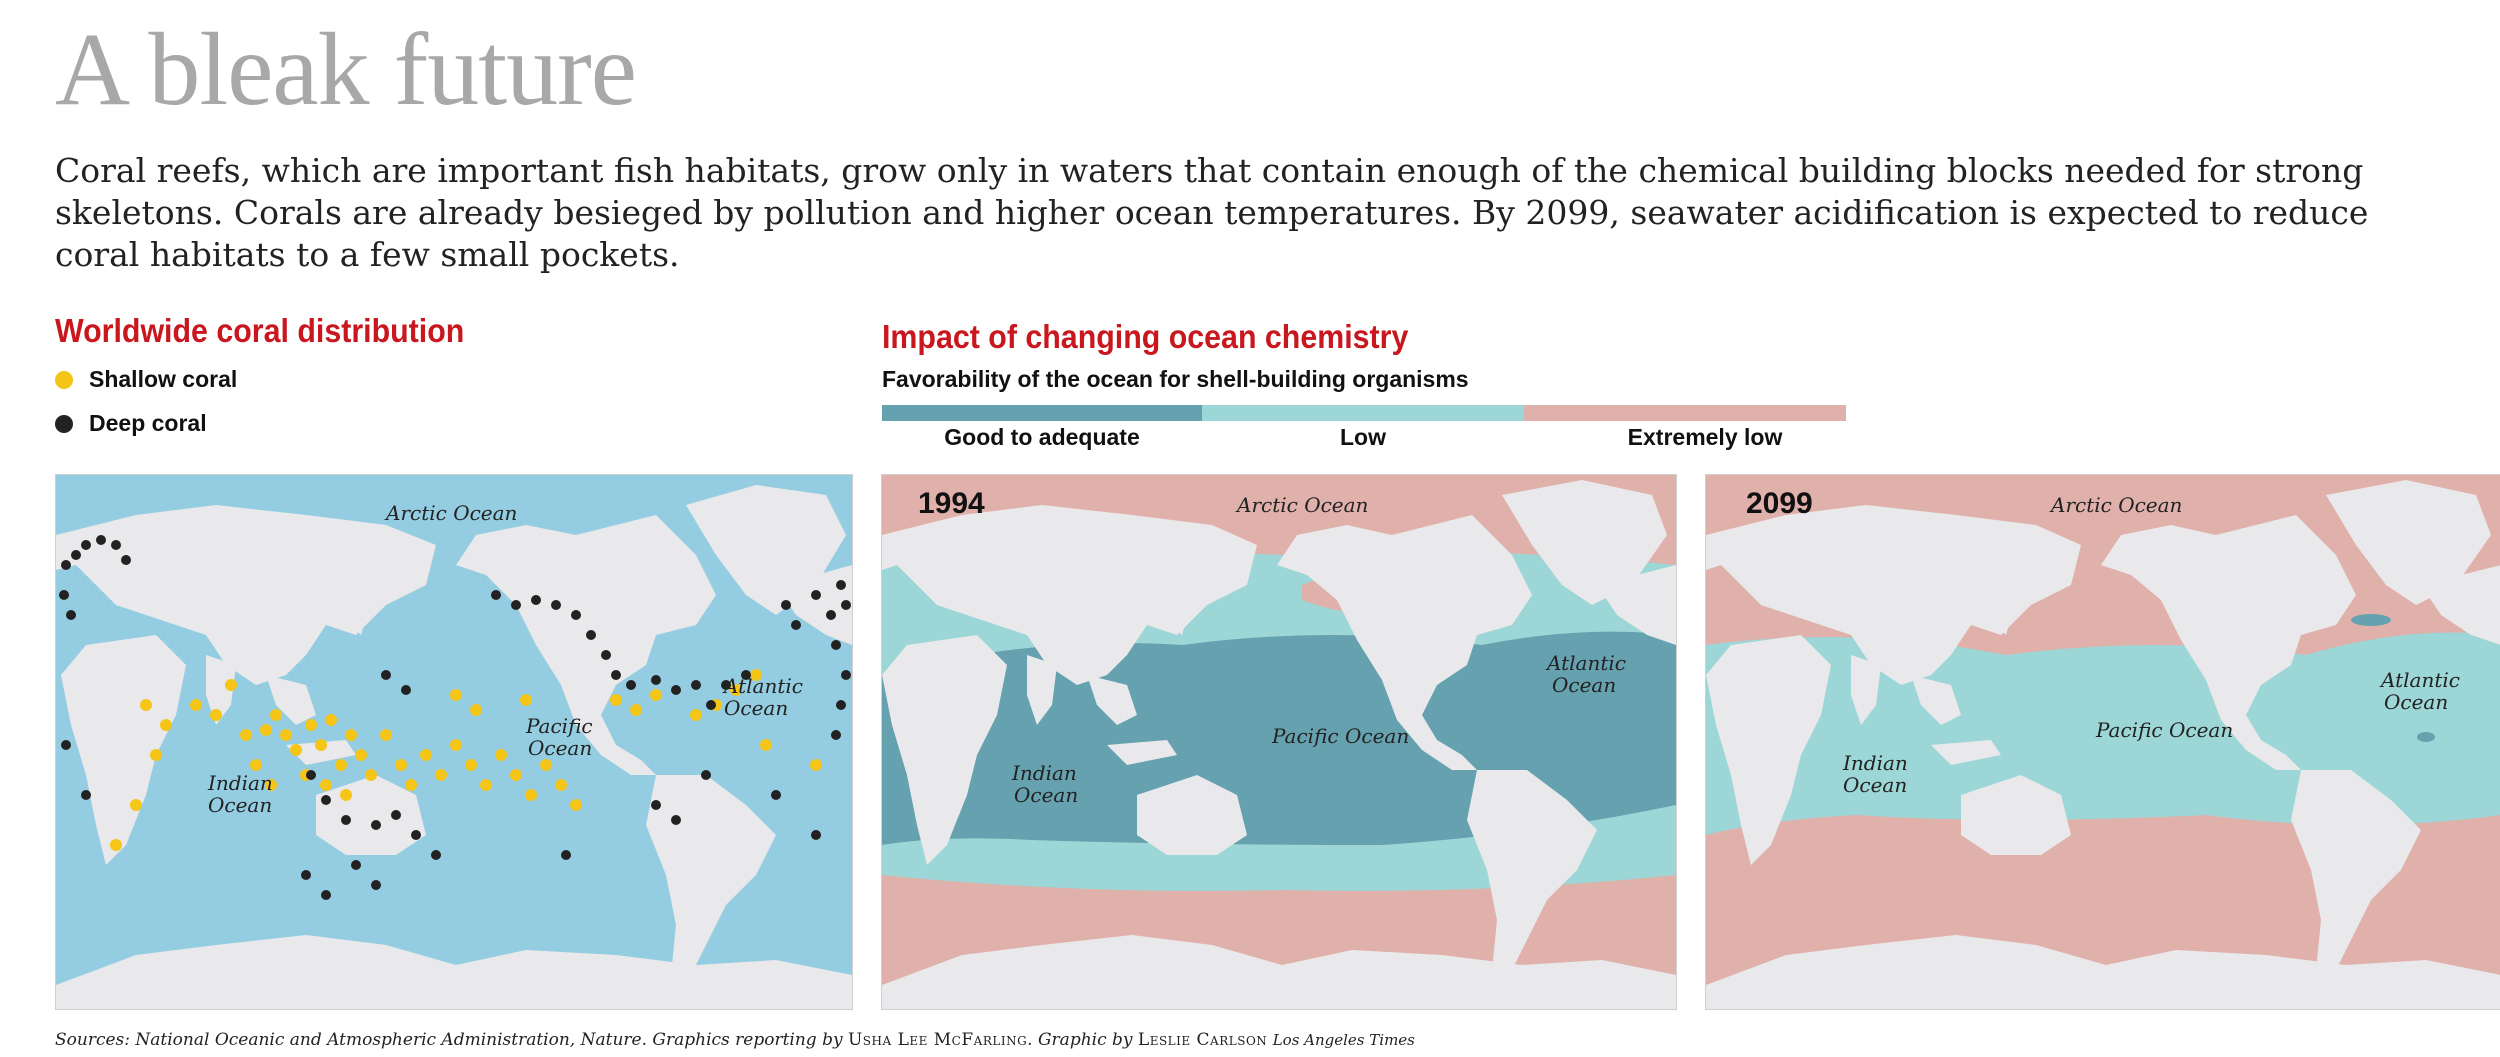 This screenshot has width=2500, height=1057. I want to click on legend-shallow-coral: Shallow coral, so click(146, 379).